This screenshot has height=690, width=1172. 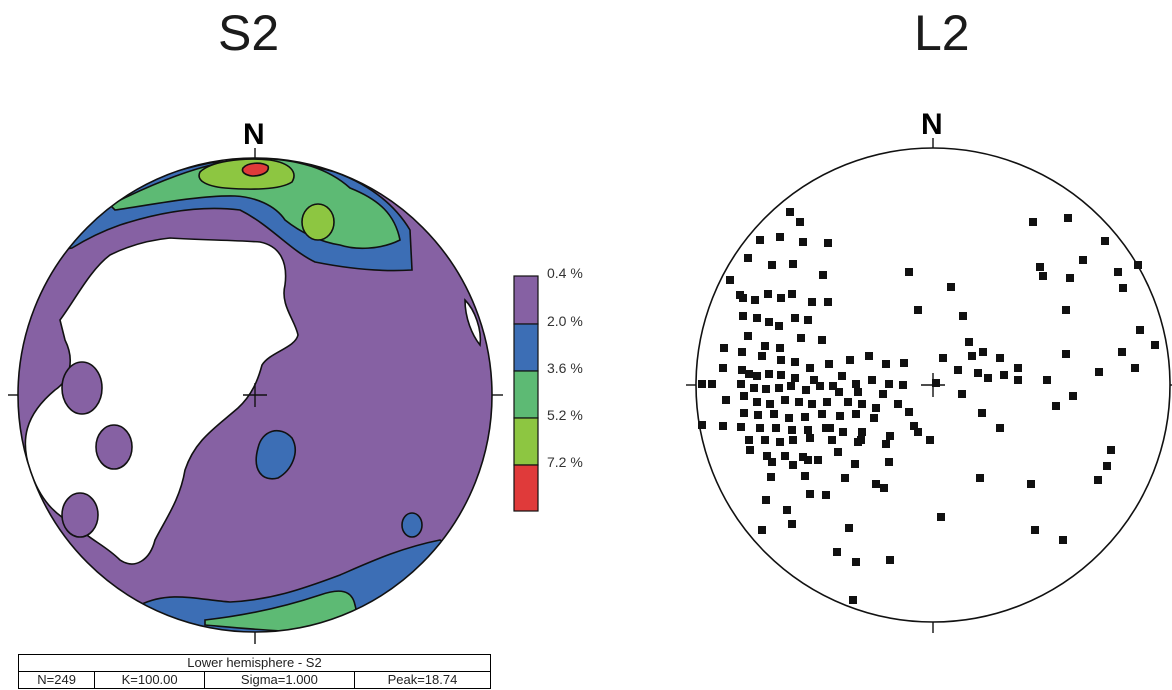 What do you see at coordinates (422, 680) in the screenshot?
I see `stats-peak: Peak=18.74` at bounding box center [422, 680].